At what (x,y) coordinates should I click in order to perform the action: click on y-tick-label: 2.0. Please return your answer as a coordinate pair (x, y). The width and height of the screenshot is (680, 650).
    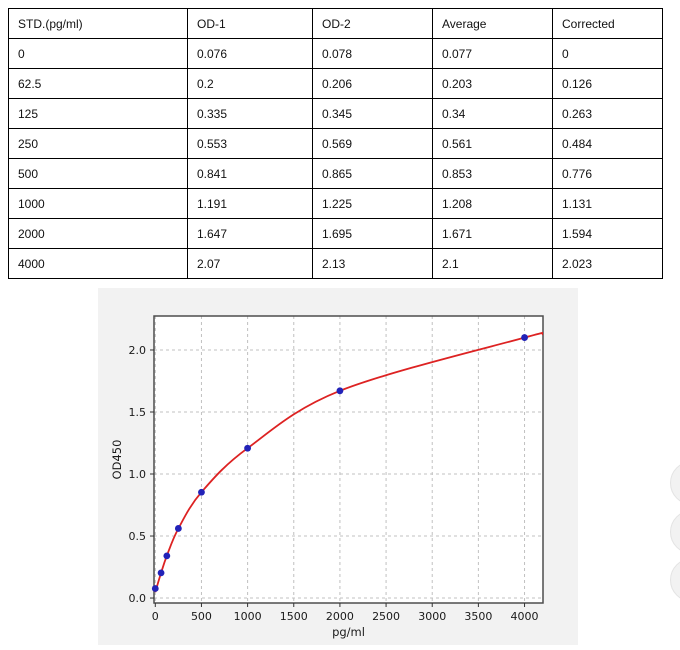
    Looking at the image, I should click on (138, 350).